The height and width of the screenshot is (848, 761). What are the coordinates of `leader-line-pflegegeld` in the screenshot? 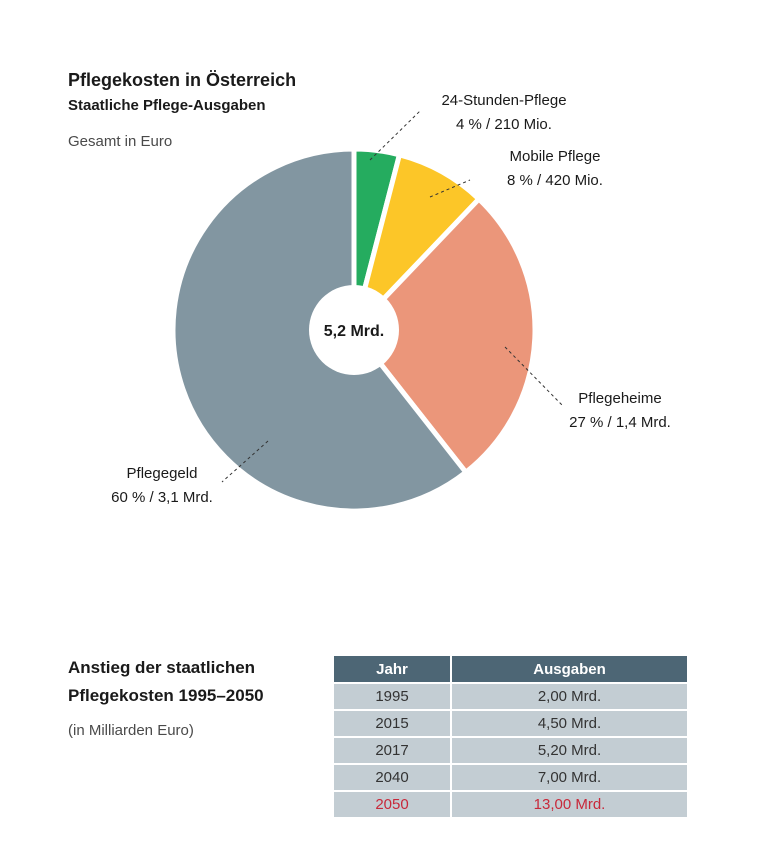 It's located at (245, 461).